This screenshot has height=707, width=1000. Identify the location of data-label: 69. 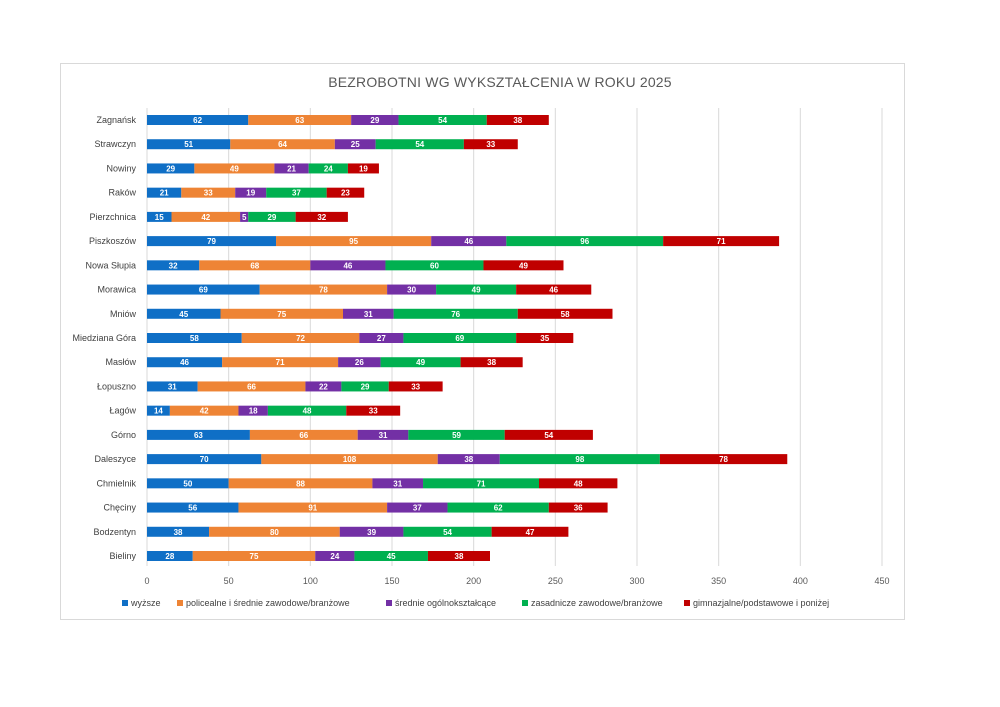
(459, 338).